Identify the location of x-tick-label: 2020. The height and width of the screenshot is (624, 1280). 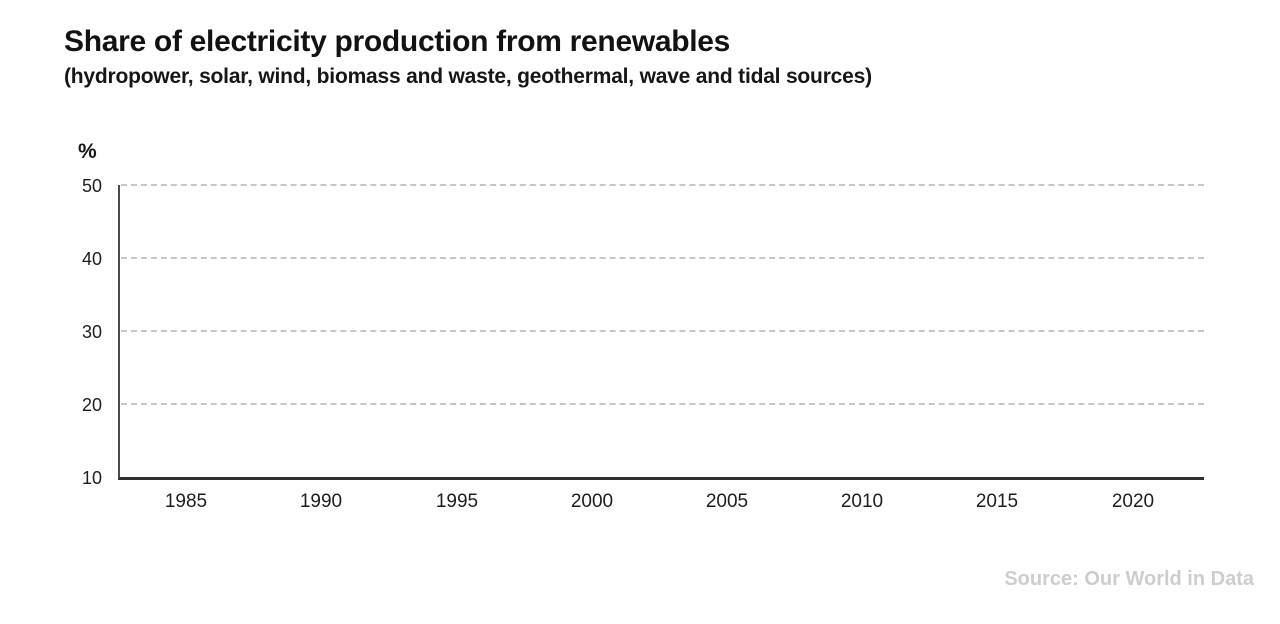
(1133, 501).